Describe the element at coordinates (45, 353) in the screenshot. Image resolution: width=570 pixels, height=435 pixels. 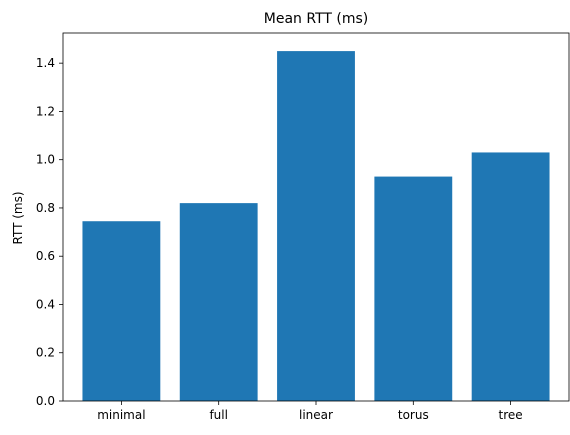
I see `y-tick-label: 0.2` at that location.